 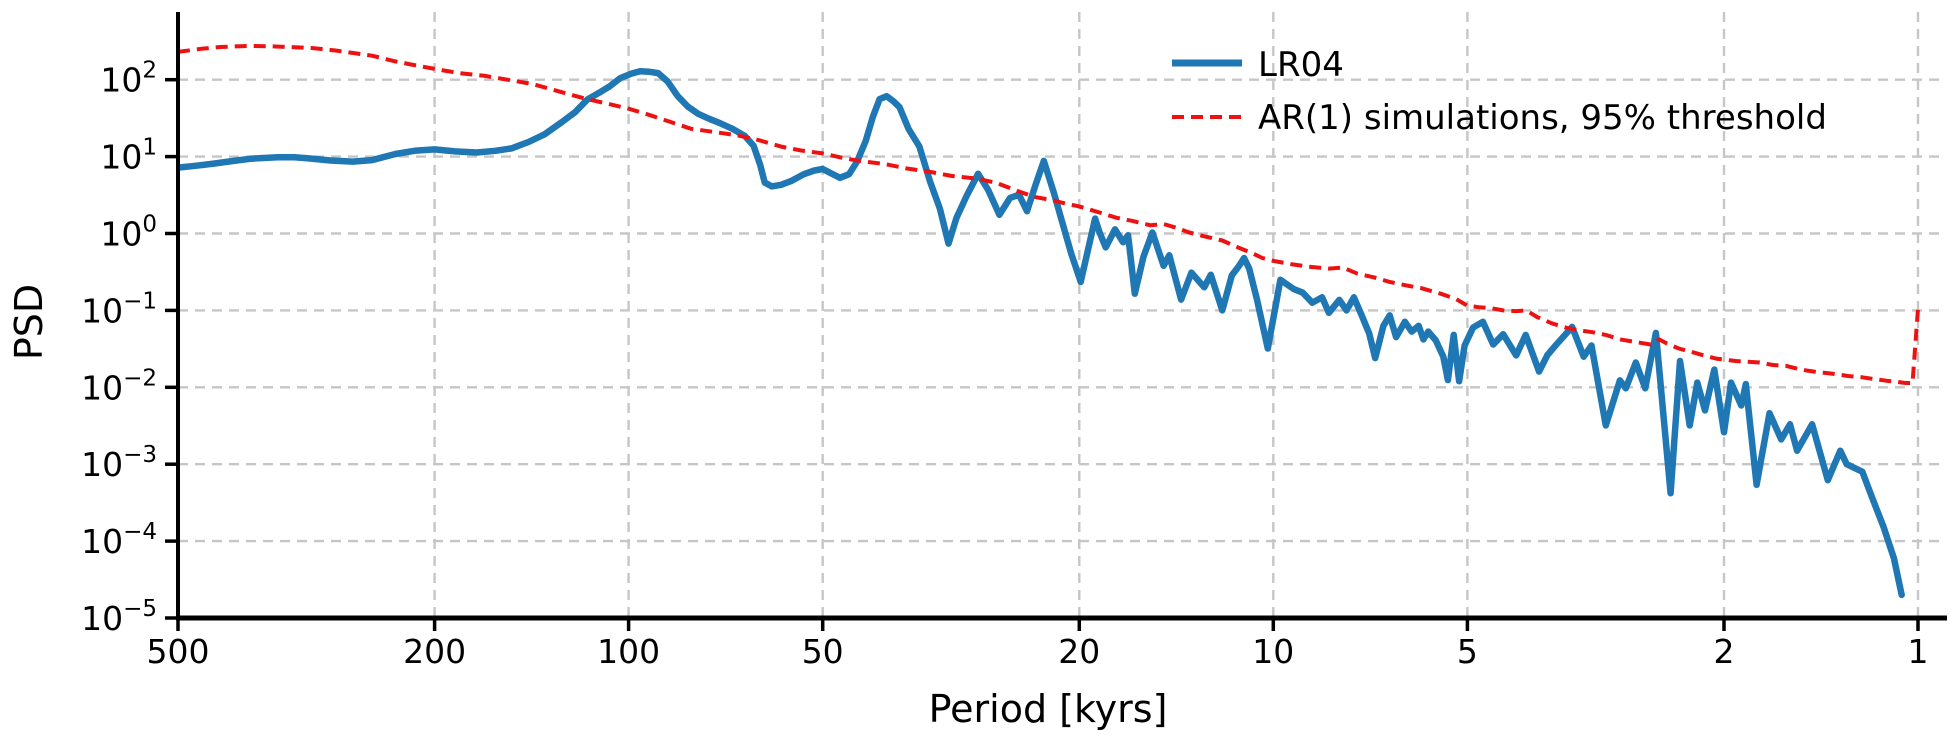 I want to click on x-tick-label: 500, so click(x=178, y=651).